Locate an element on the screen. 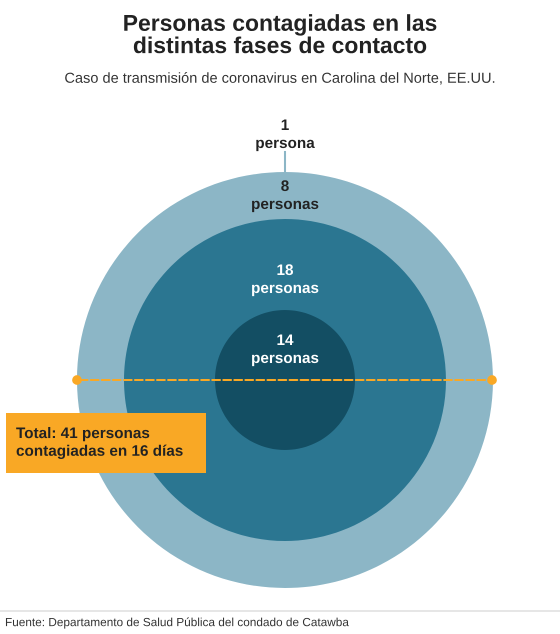  text: Total: 41 personas contagiadas en 16 días is located at coordinates (99, 443).